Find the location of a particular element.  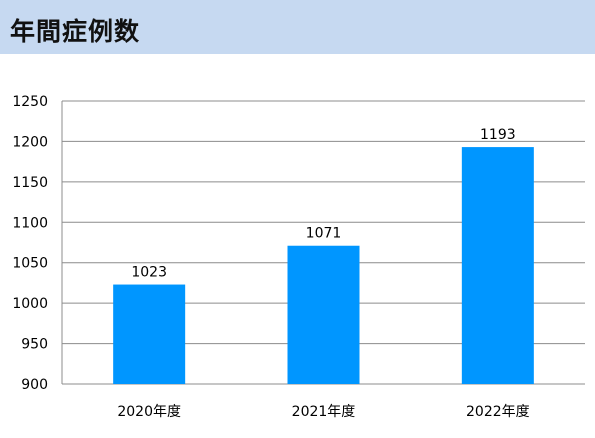

data-label: 1023 is located at coordinates (149, 273).